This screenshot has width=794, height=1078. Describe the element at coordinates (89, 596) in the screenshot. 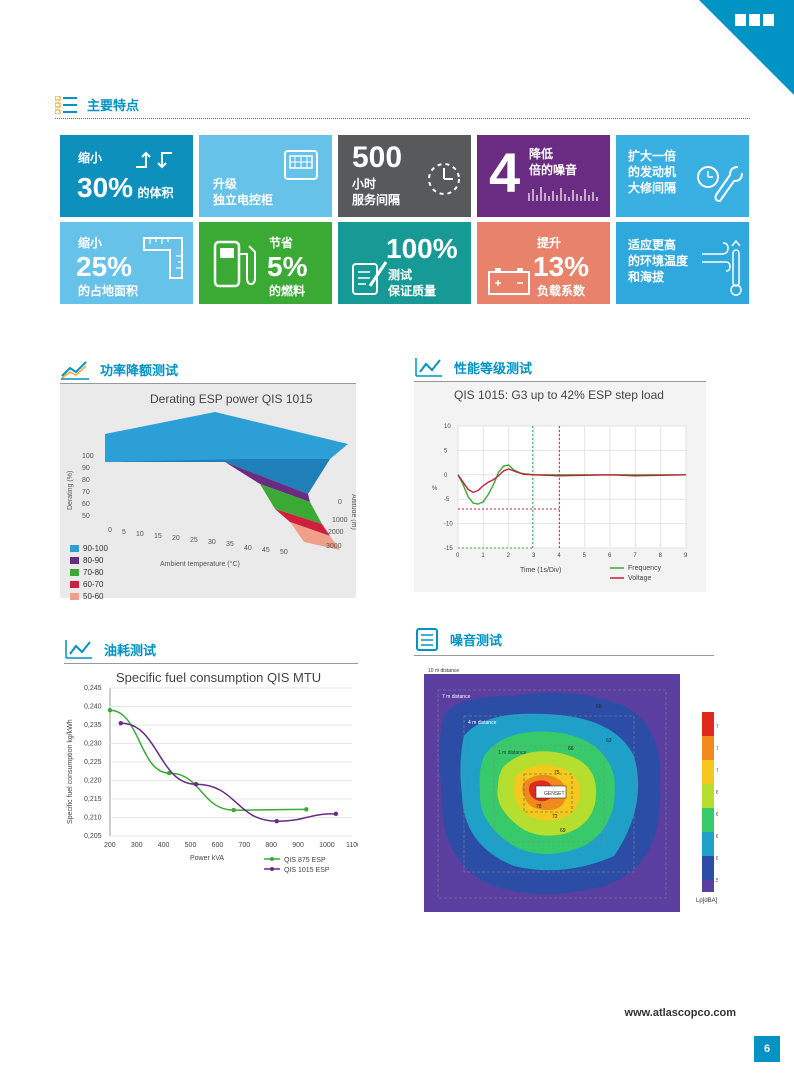

I see `legend-item: 50-60` at that location.